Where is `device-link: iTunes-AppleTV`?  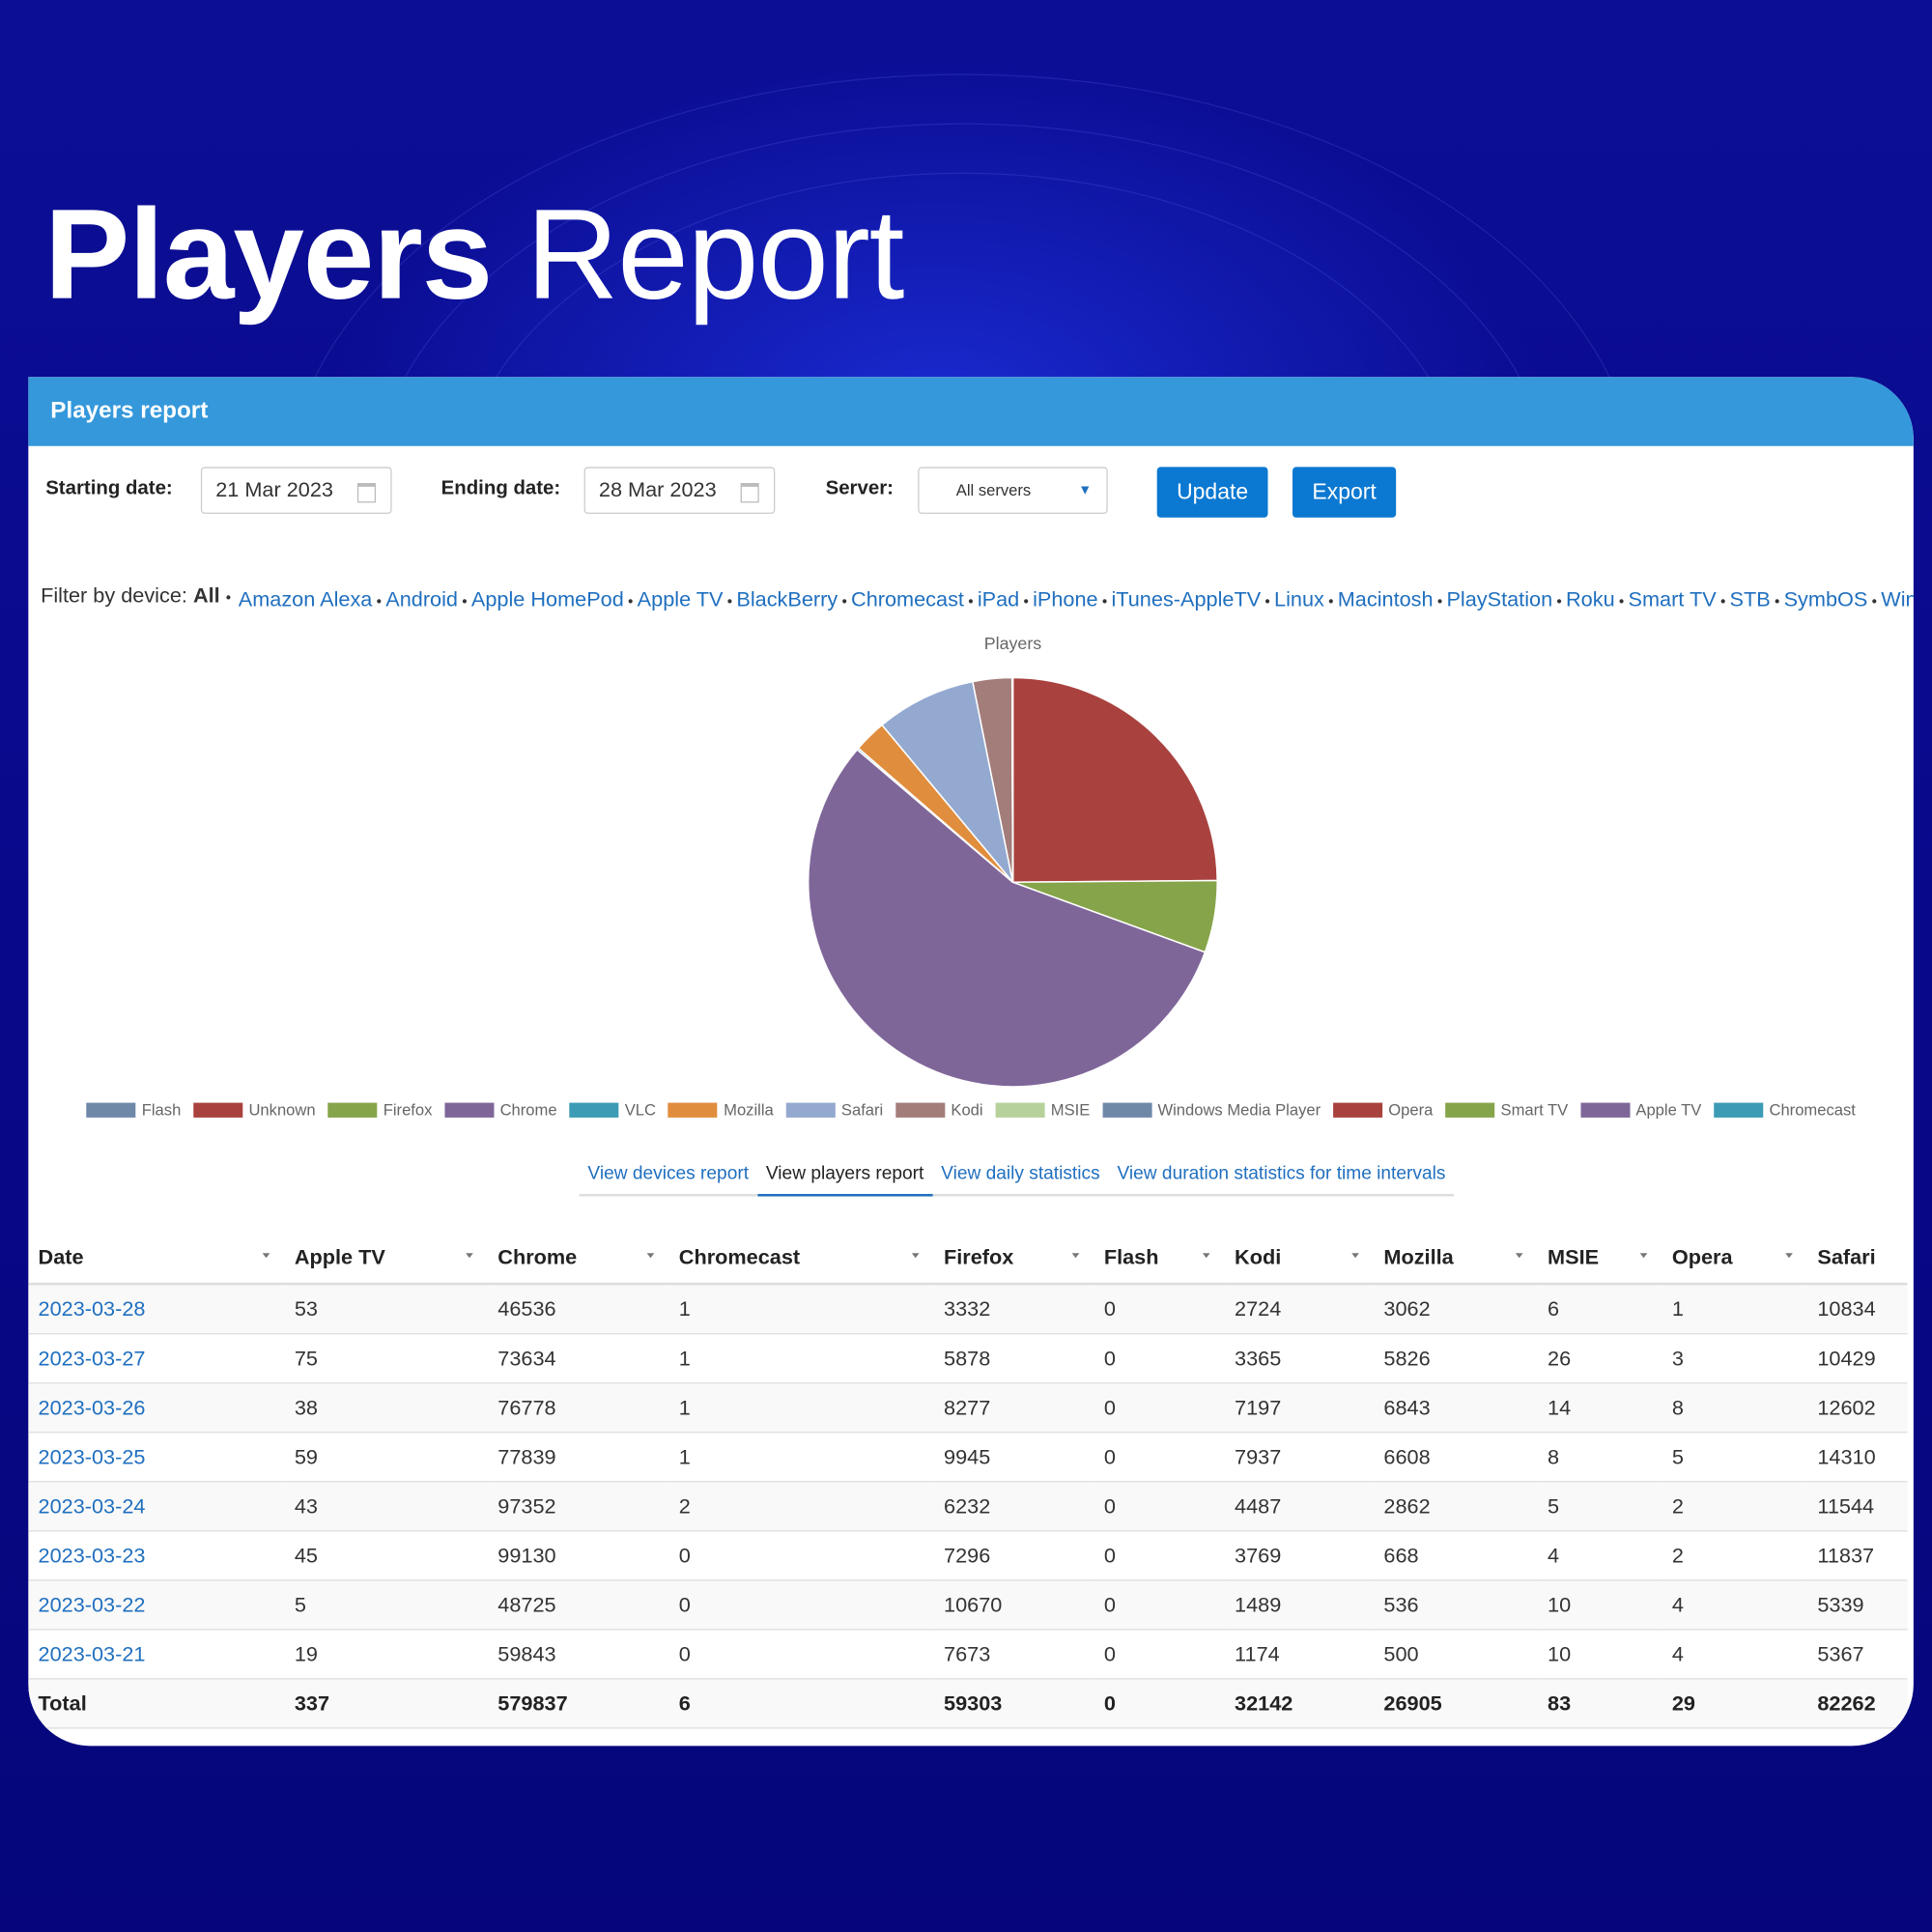 device-link: iTunes-AppleTV is located at coordinates (1180, 599).